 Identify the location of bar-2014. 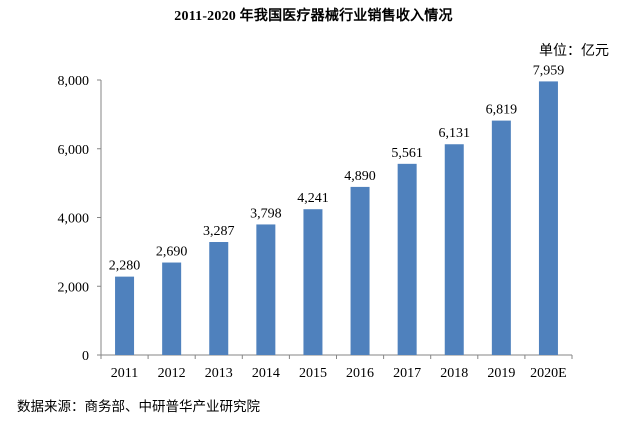
(266, 289).